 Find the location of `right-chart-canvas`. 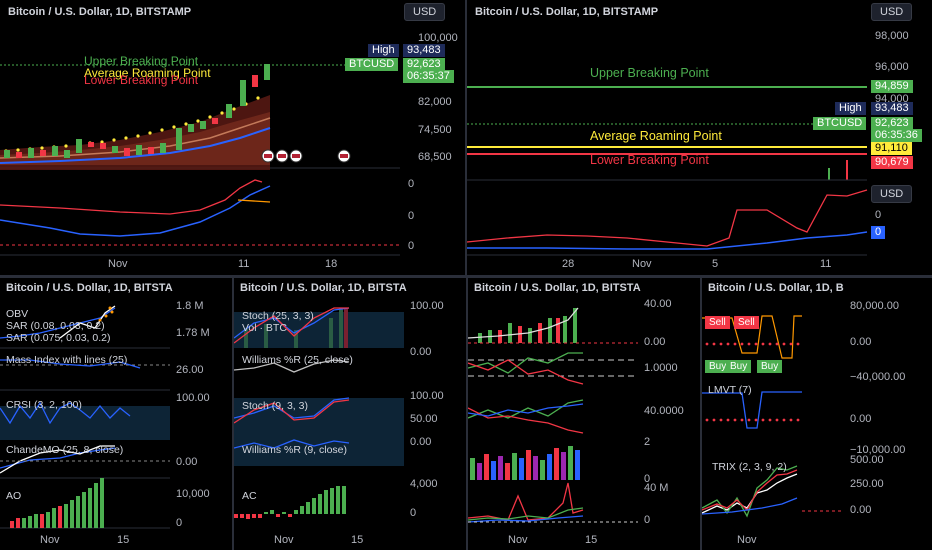

right-chart-canvas is located at coordinates (667, 171).